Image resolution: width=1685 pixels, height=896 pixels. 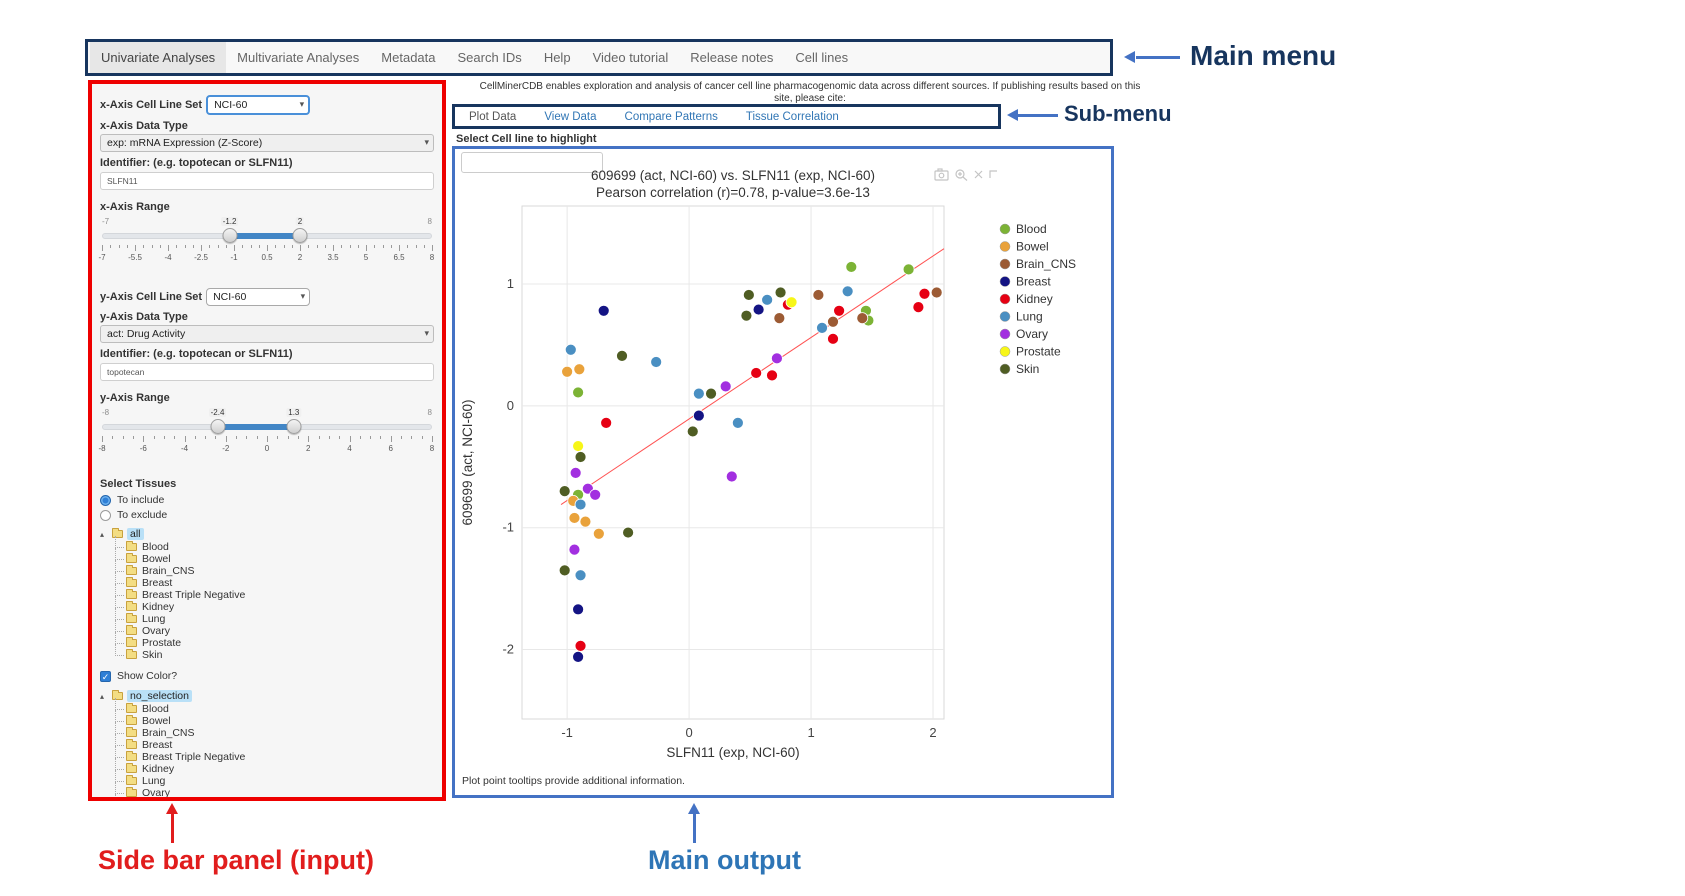 I want to click on selection-tree-node-breast-triple-negative: Breast Triple Negative, so click(x=273, y=754).